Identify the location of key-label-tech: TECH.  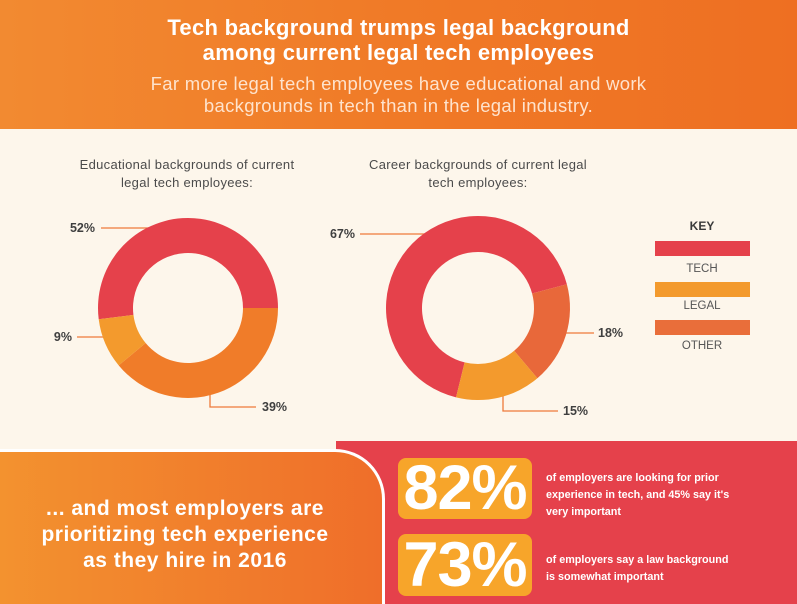
(701, 269).